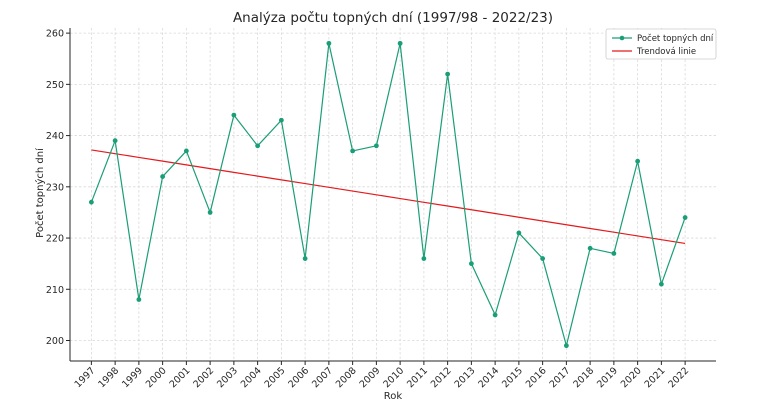  What do you see at coordinates (675, 38) in the screenshot?
I see `legend-label-heating-days: Počet topných dní` at bounding box center [675, 38].